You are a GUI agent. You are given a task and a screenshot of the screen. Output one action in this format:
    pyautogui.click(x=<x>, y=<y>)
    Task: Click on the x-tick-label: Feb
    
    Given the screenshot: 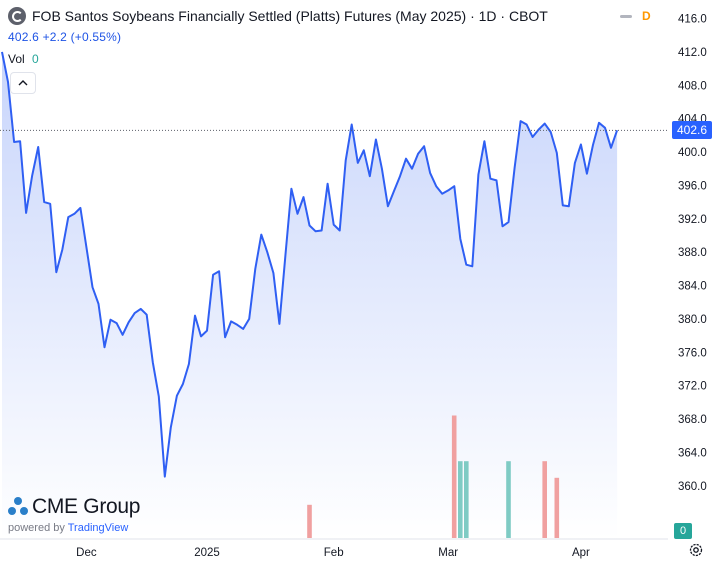 What is the action you would take?
    pyautogui.click(x=334, y=553)
    